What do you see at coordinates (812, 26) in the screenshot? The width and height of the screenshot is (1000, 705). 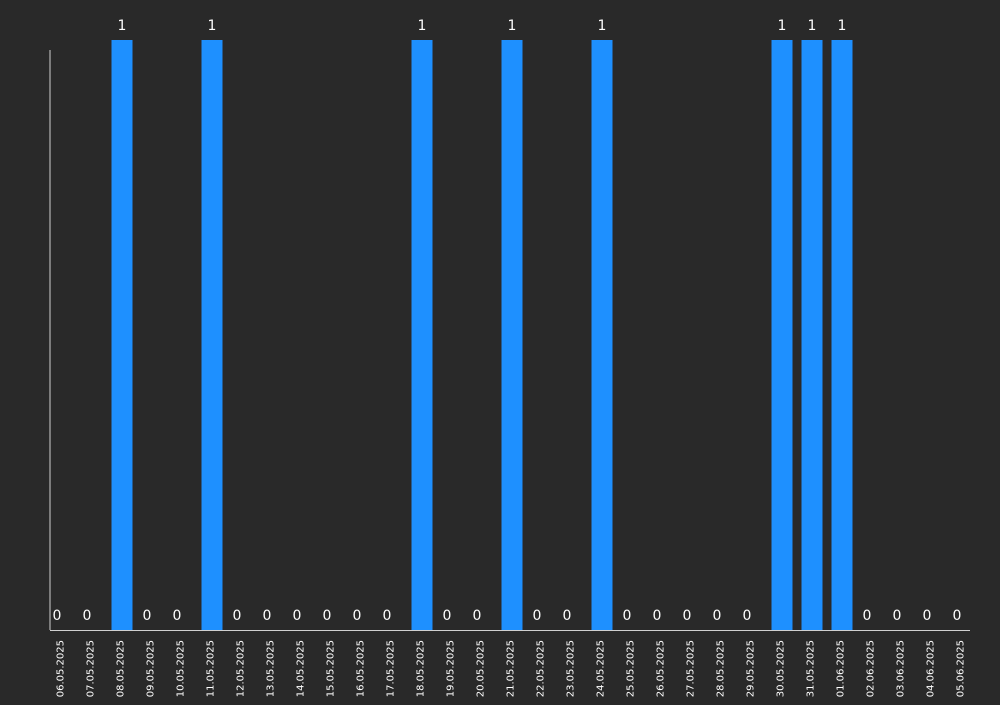 I see `value-label-31.05.2025: 1` at bounding box center [812, 26].